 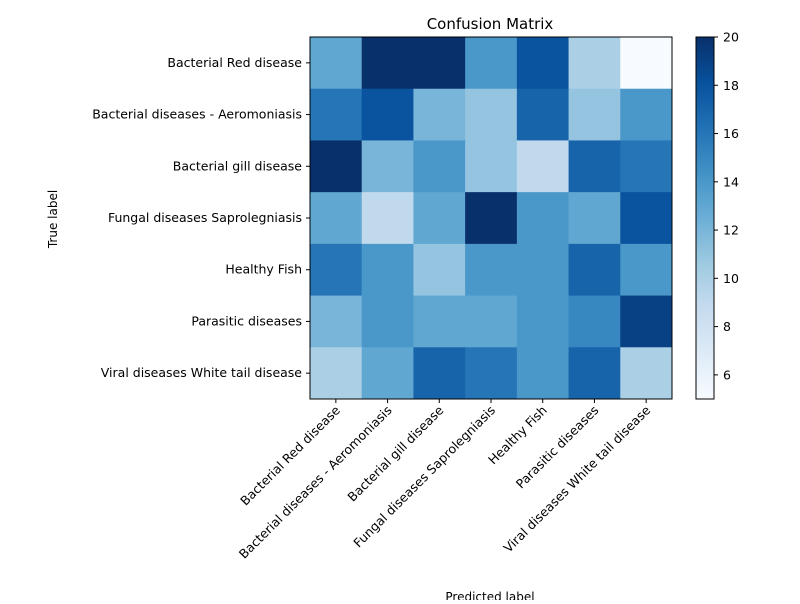 What do you see at coordinates (395, 453) in the screenshot?
I see `x-tick-label: Bacterial gill disease` at bounding box center [395, 453].